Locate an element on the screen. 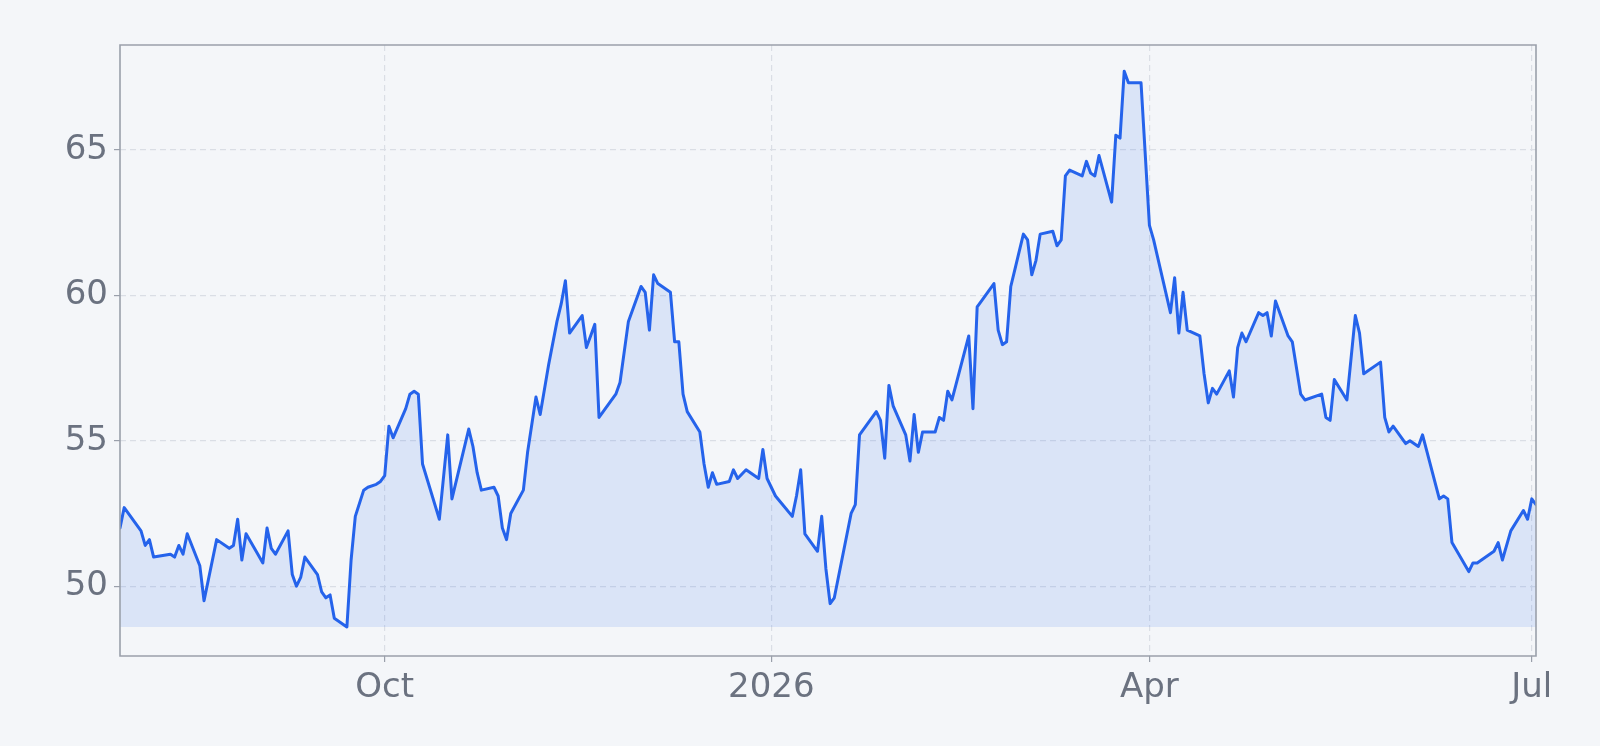 The width and height of the screenshot is (1600, 746). y-tick-label: 55 is located at coordinates (86, 437).